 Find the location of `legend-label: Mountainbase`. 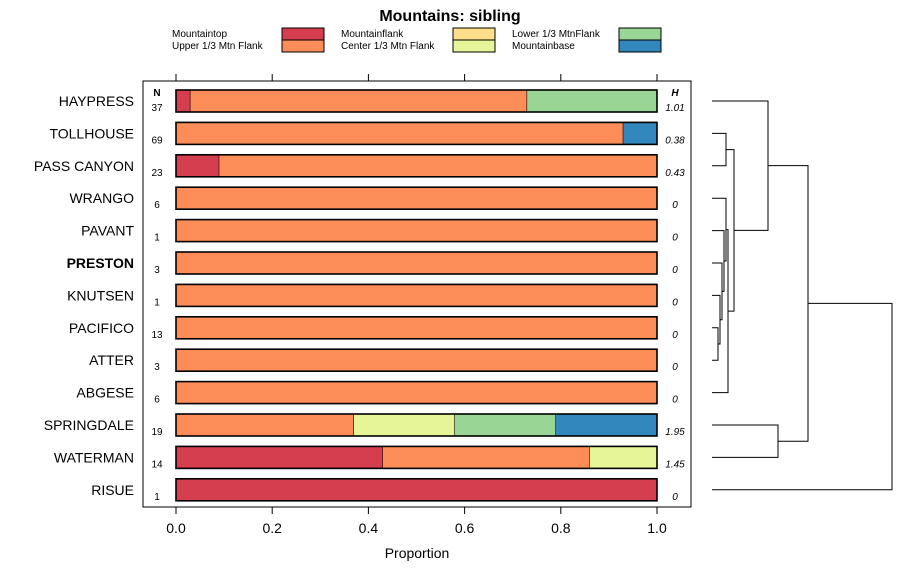

legend-label: Mountainbase is located at coordinates (543, 46).